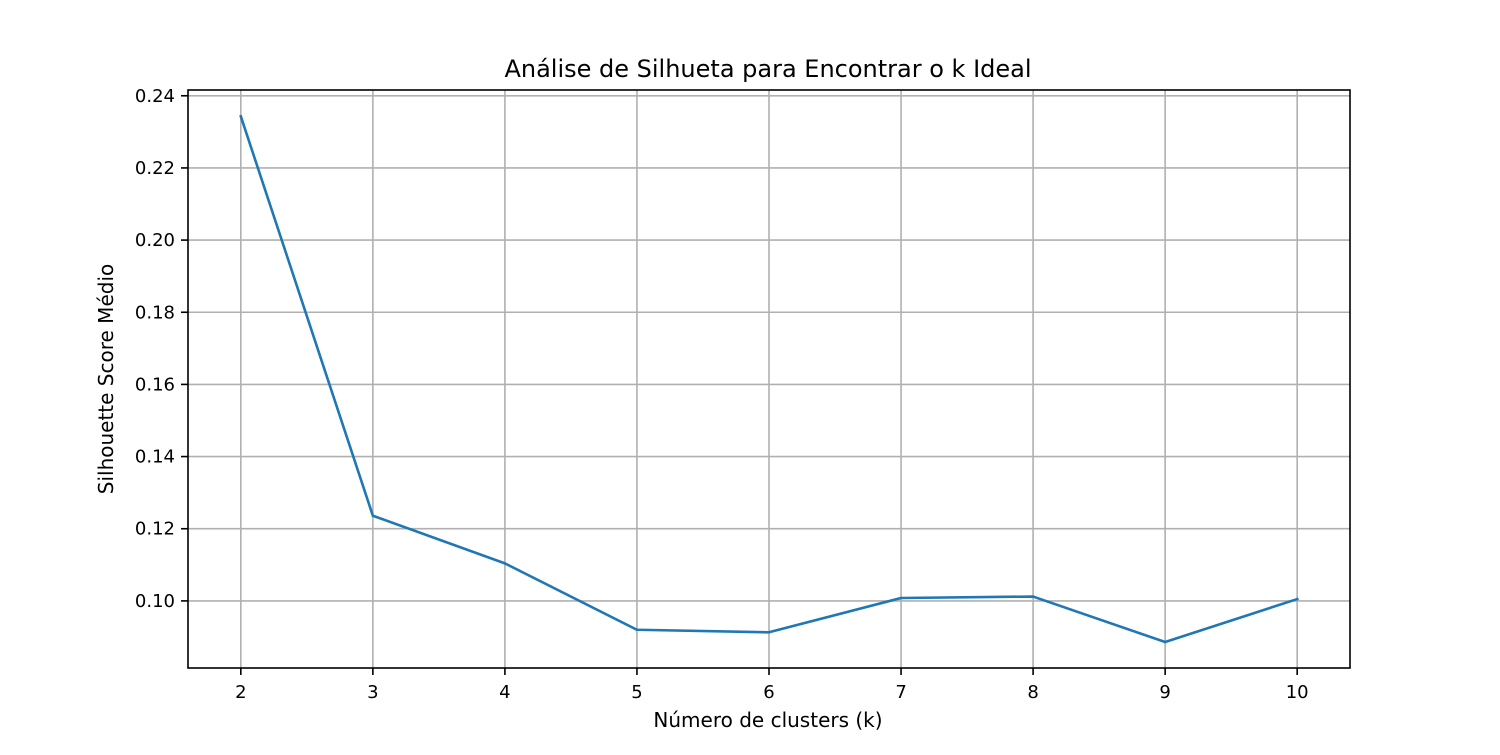  I want to click on y-tick-label: 0.20, so click(155, 240).